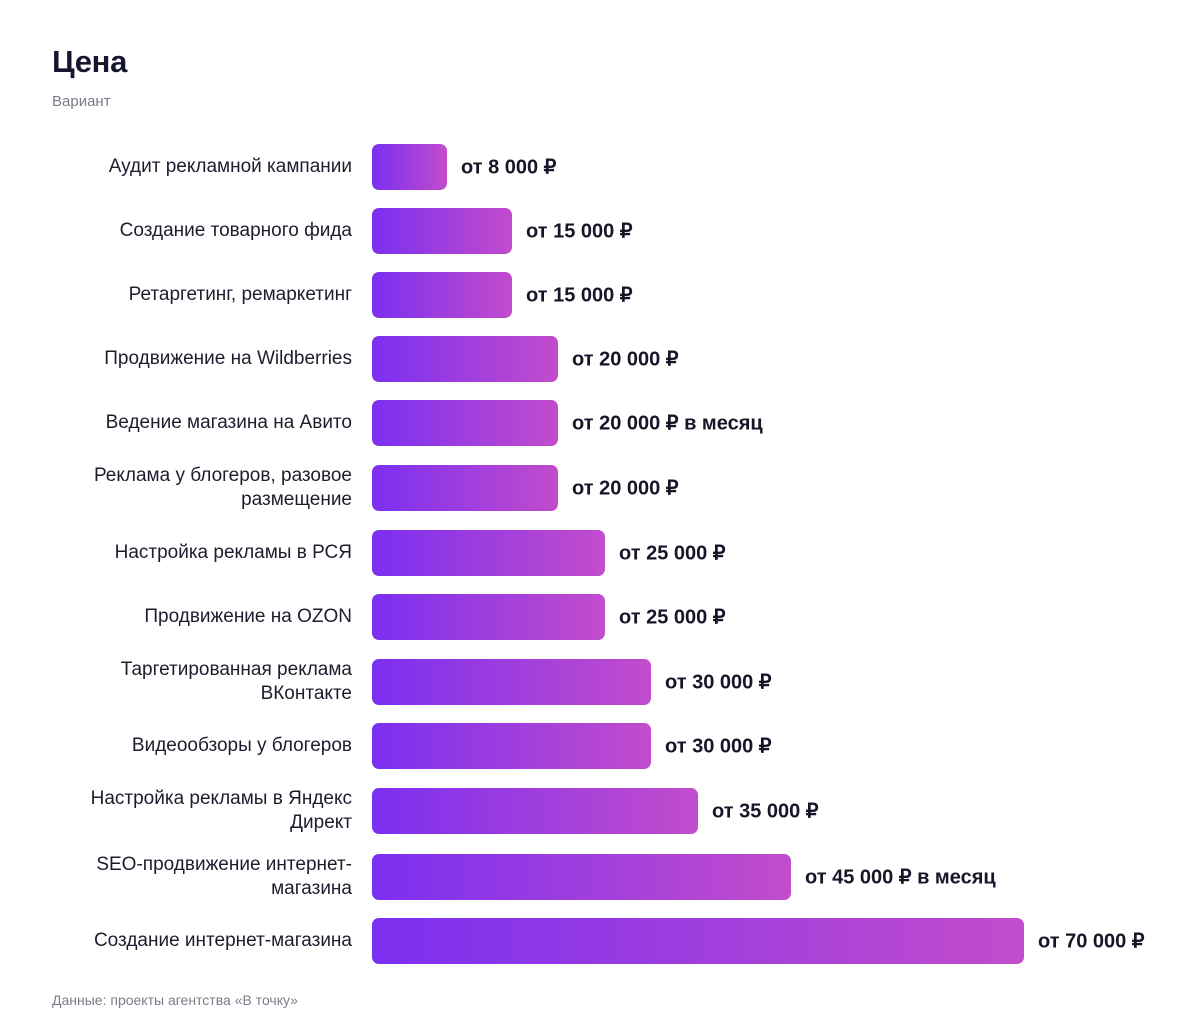 This screenshot has width=1200, height=1032. Describe the element at coordinates (667, 423) in the screenshot. I see `value-label: от 20 000 ₽ в месяц` at that location.